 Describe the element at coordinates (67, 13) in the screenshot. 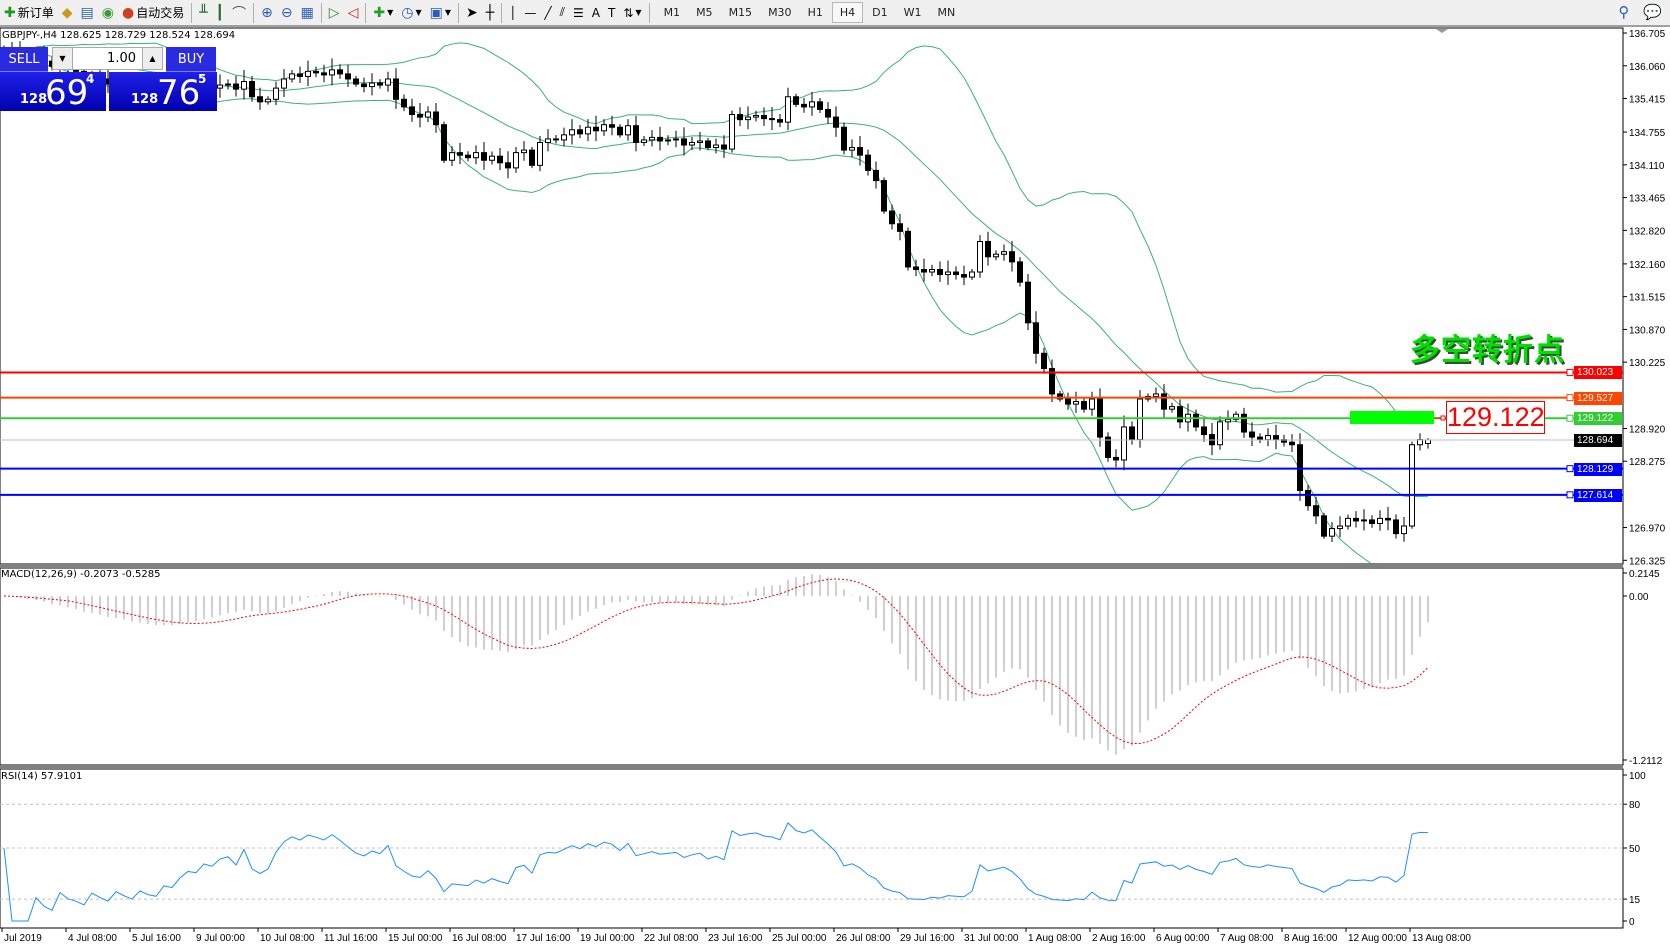

I see `navigator-button: ◆` at that location.